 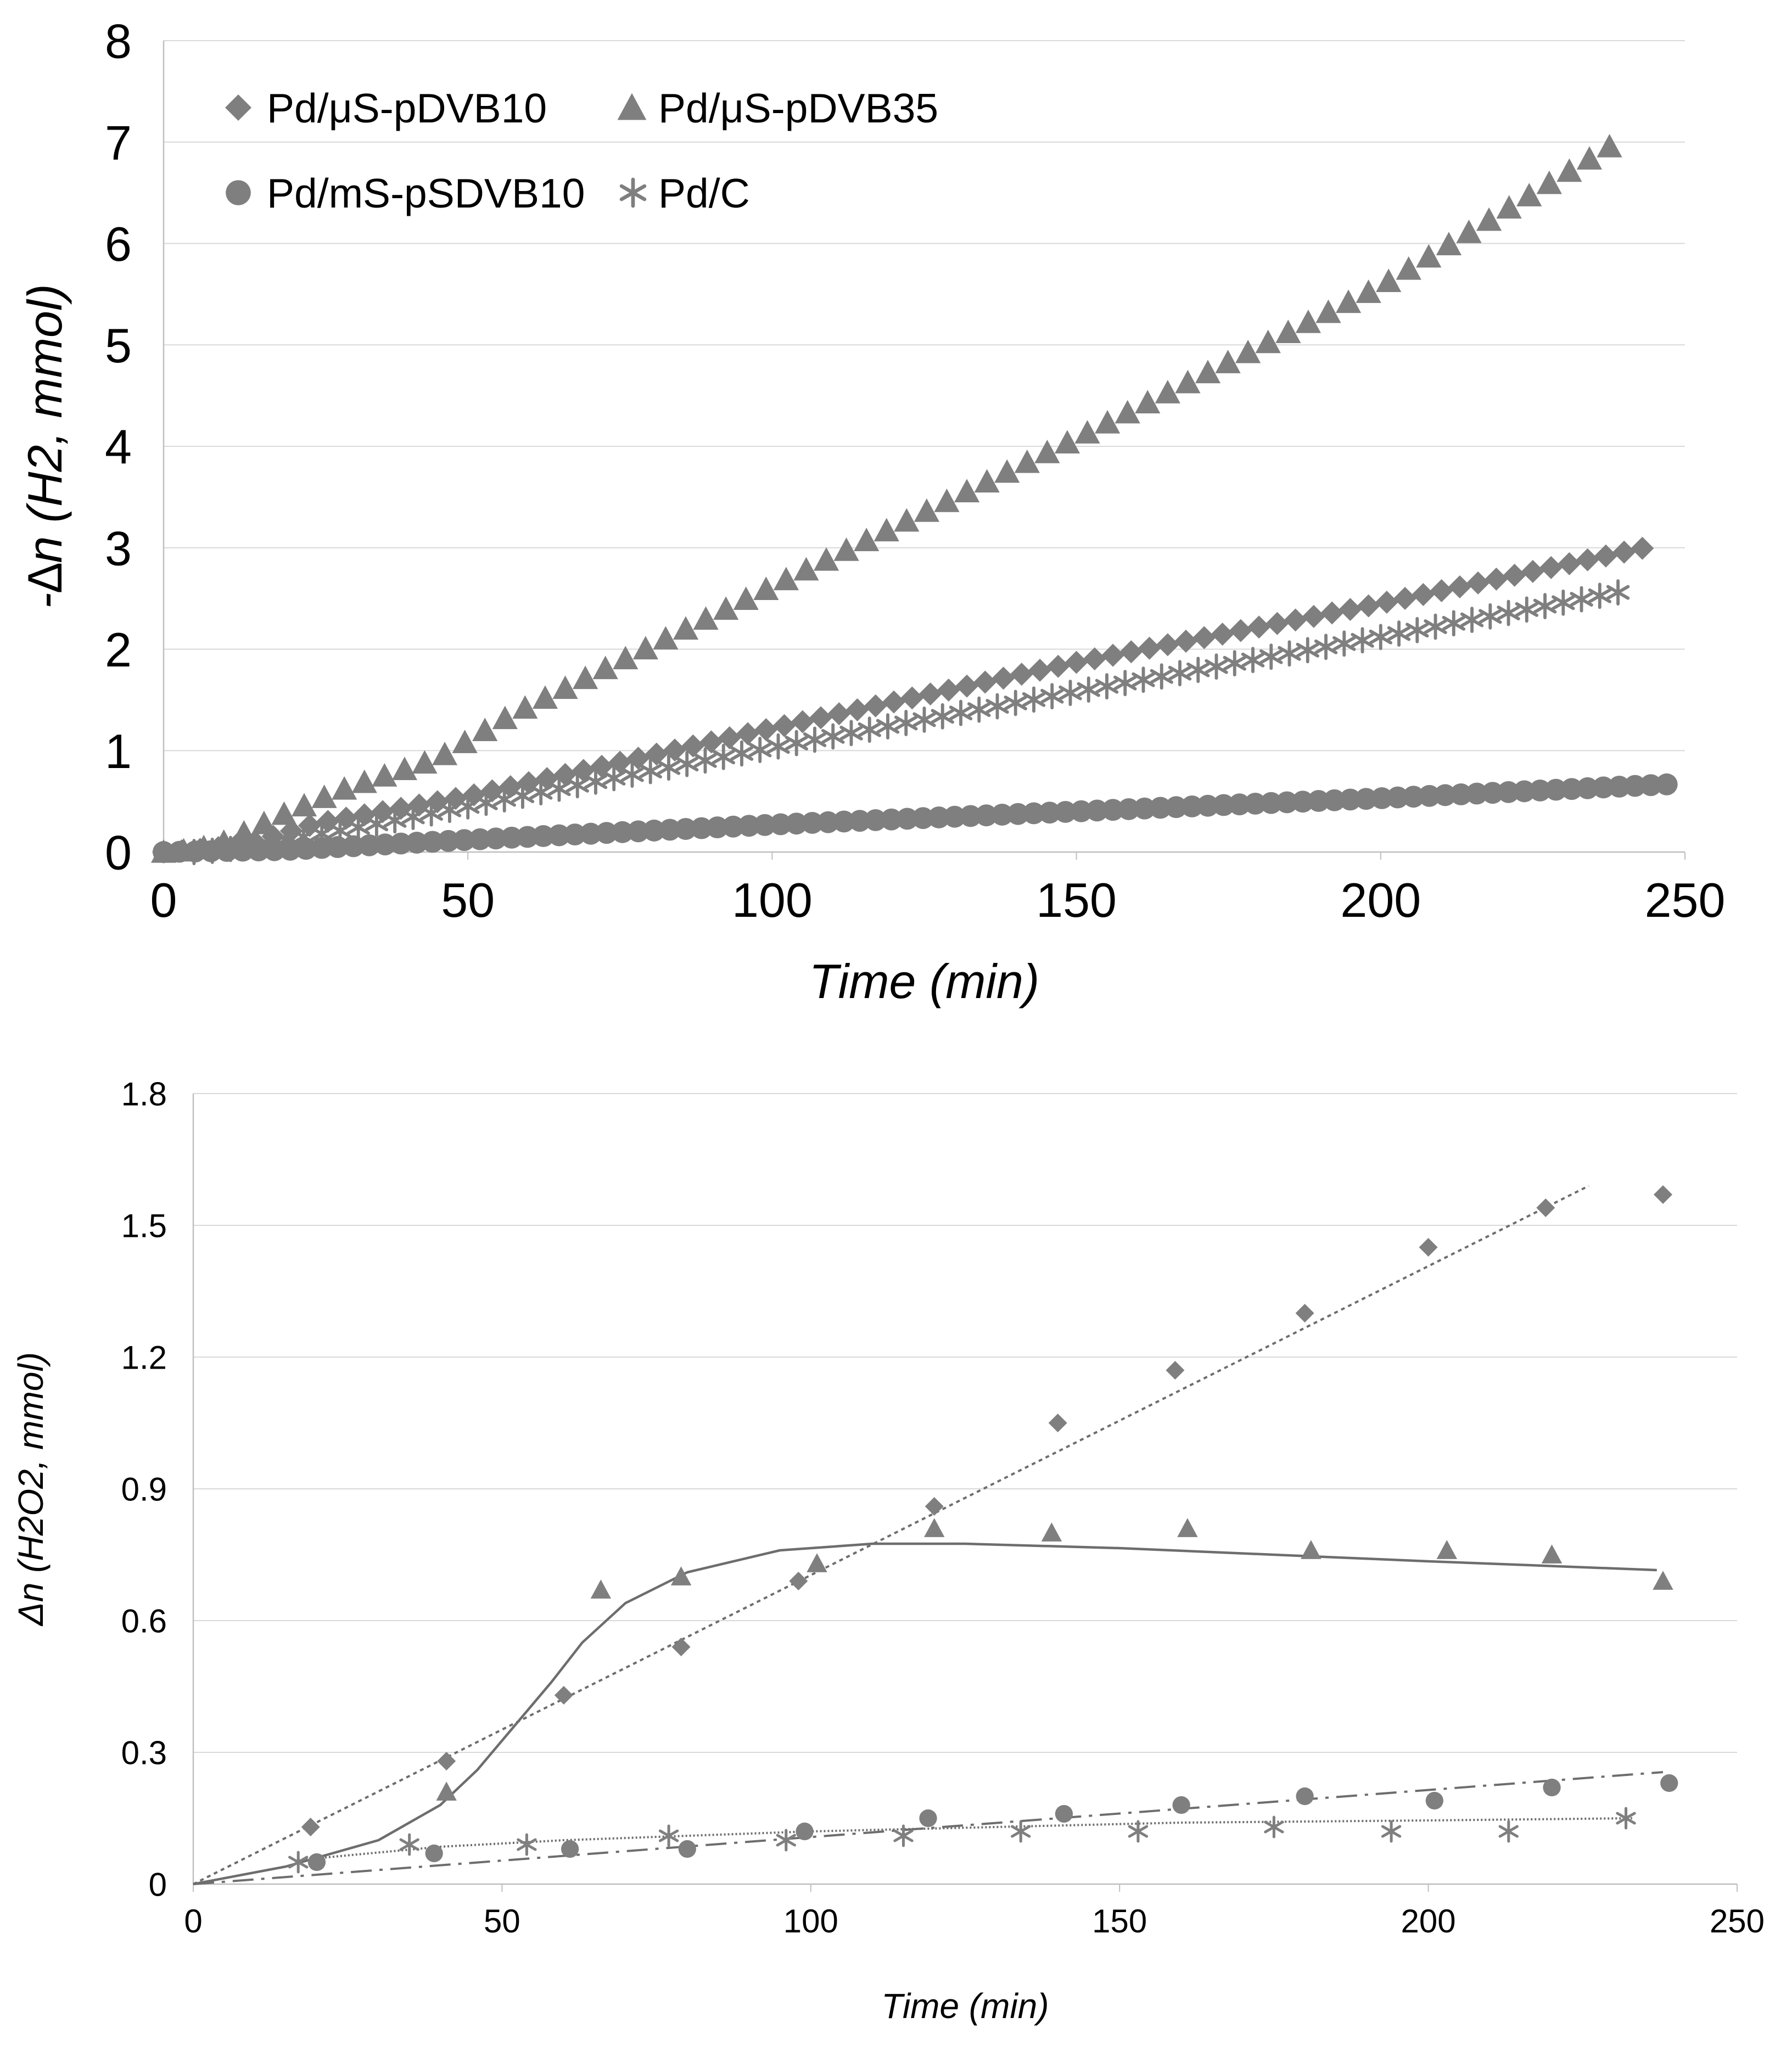 What do you see at coordinates (1054, 1659) in the screenshot?
I see `series-triangle` at bounding box center [1054, 1659].